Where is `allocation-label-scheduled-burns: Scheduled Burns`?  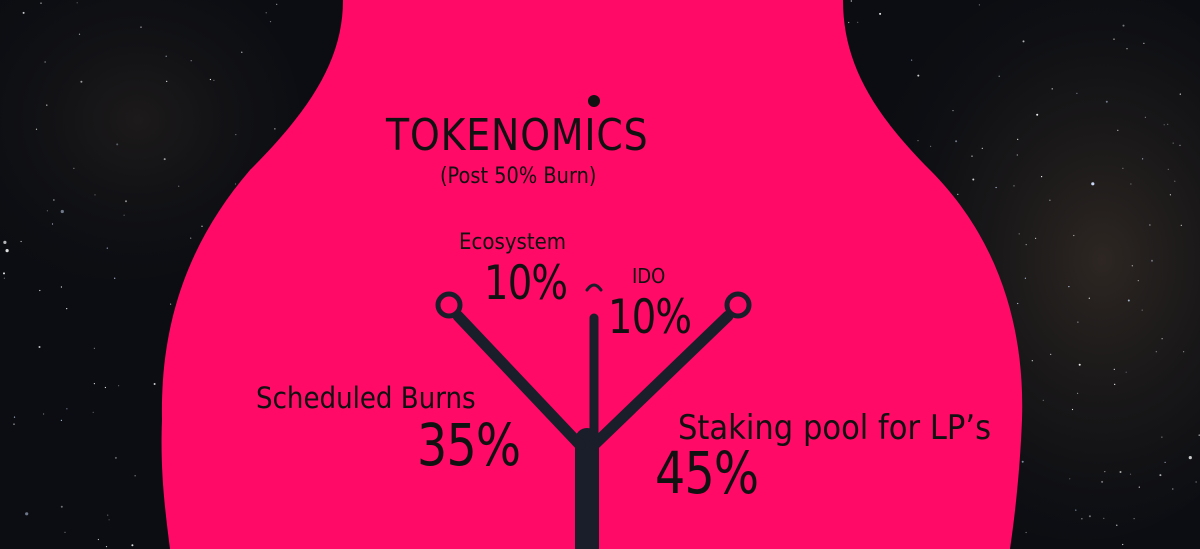
allocation-label-scheduled-burns: Scheduled Burns is located at coordinates (366, 398).